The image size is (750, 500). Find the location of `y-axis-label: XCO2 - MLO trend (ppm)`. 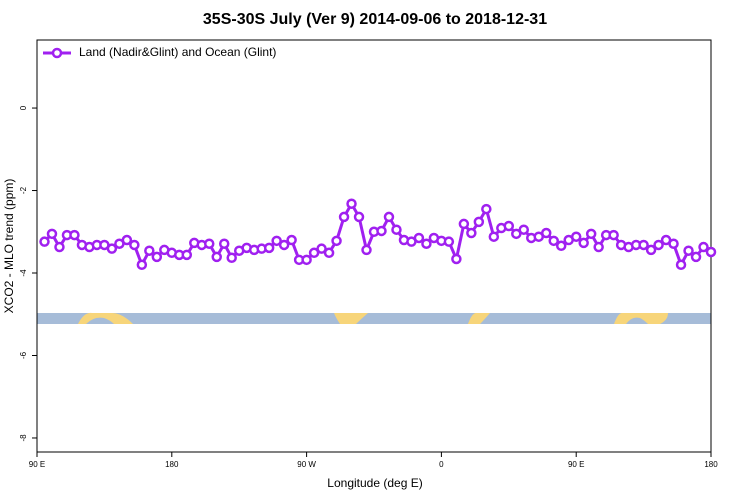

y-axis-label: XCO2 - MLO trend (ppm) is located at coordinates (9, 246).